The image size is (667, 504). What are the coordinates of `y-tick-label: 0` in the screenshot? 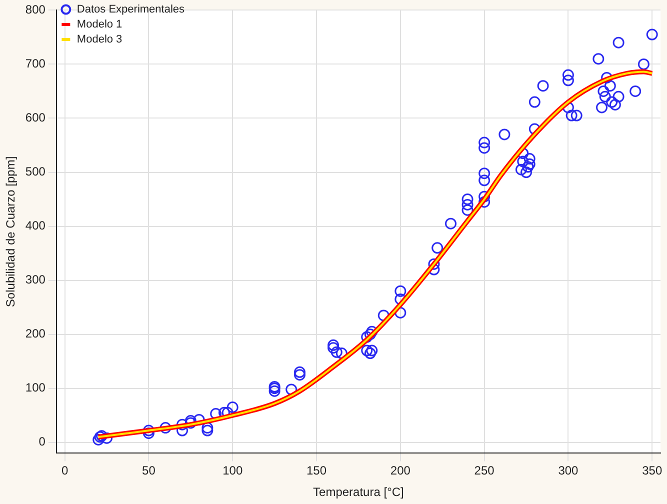 It's located at (42, 441).